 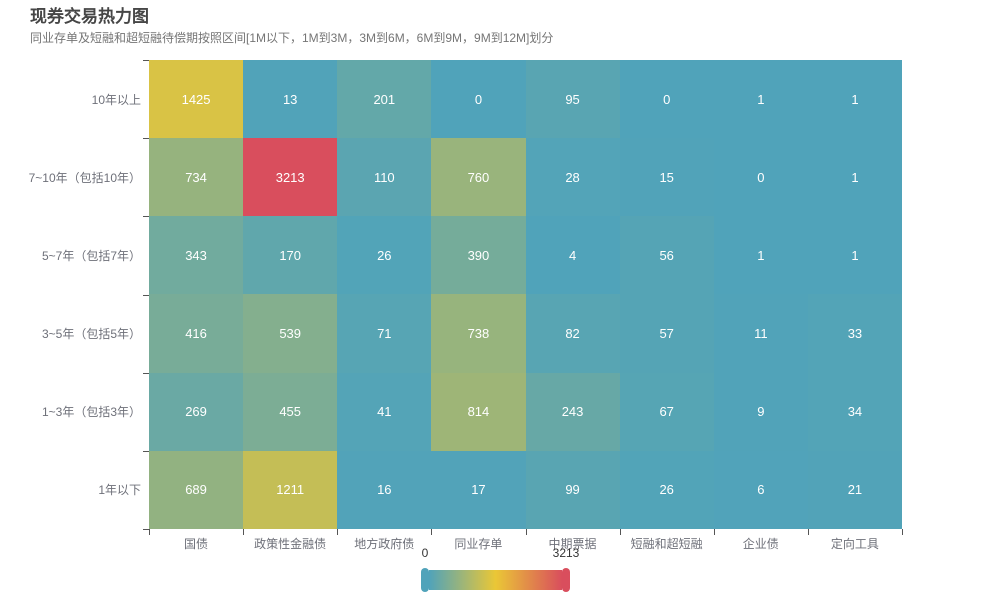 I want to click on y-axis-label: 1年以下, so click(x=119, y=490).